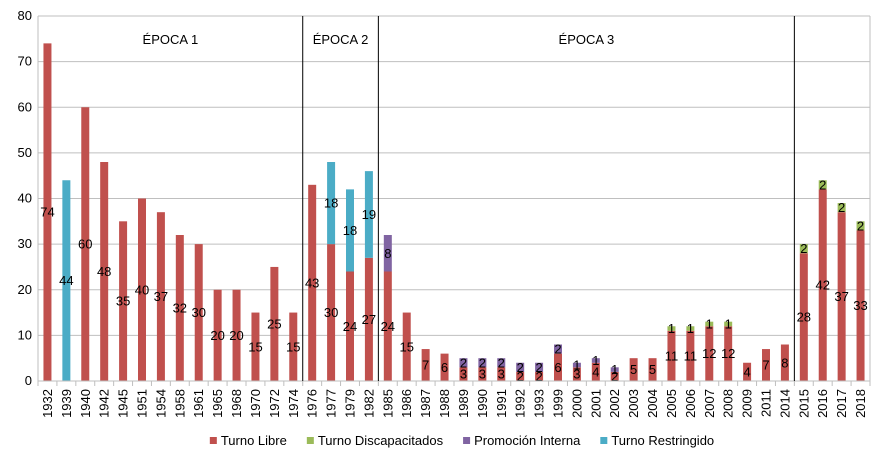 The image size is (872, 456). What do you see at coordinates (822, 403) in the screenshot?
I see `x-tick-label: 2016` at bounding box center [822, 403].